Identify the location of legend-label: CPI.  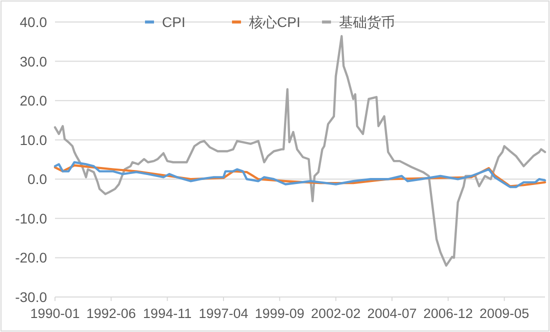
(174, 22).